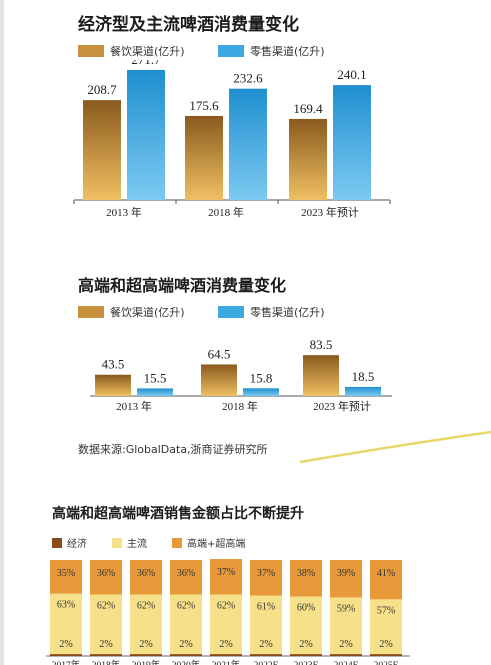  What do you see at coordinates (185, 644) in the screenshot?
I see `chart3-value-label-economy-3: 2%` at bounding box center [185, 644].